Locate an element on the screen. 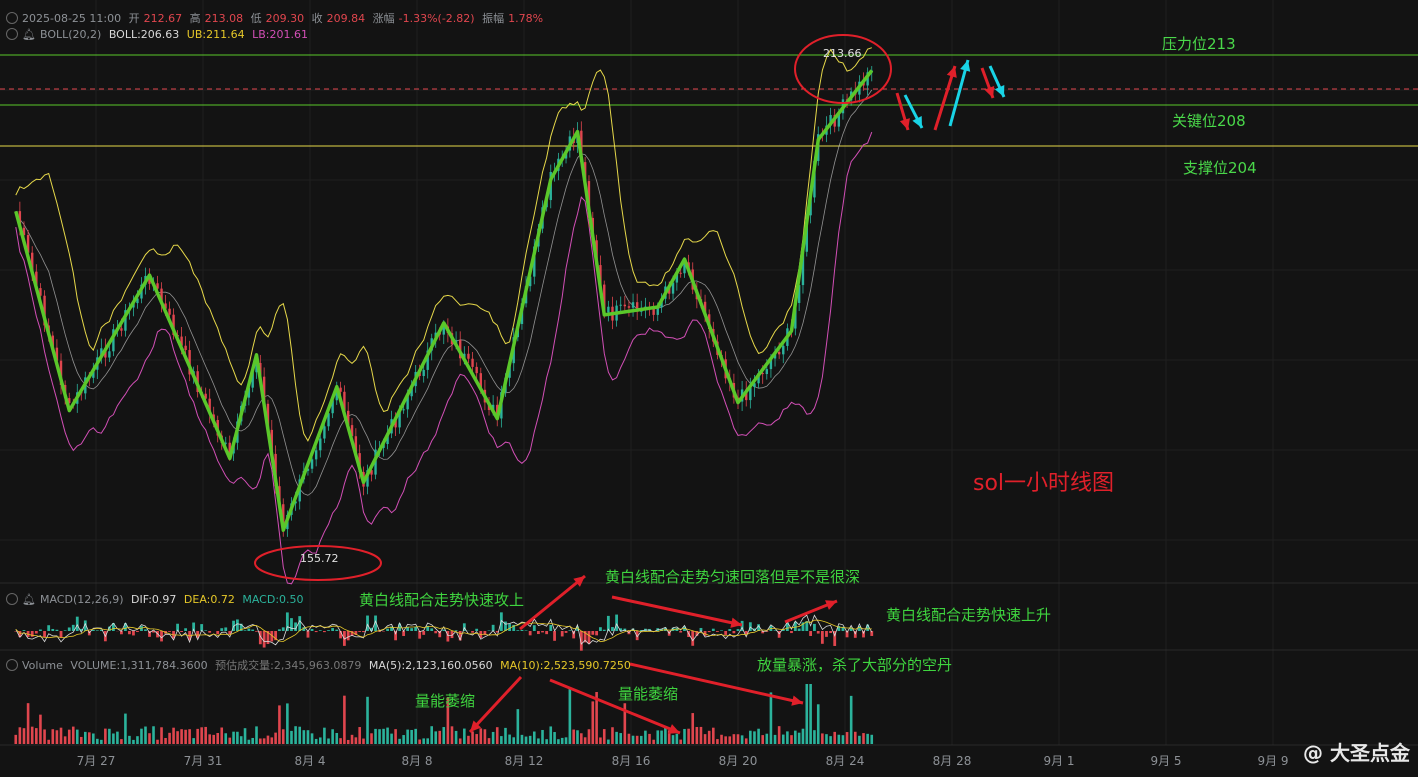 The height and width of the screenshot is (777, 1418). macd-name: MACD(12,26,9) is located at coordinates (81, 599).